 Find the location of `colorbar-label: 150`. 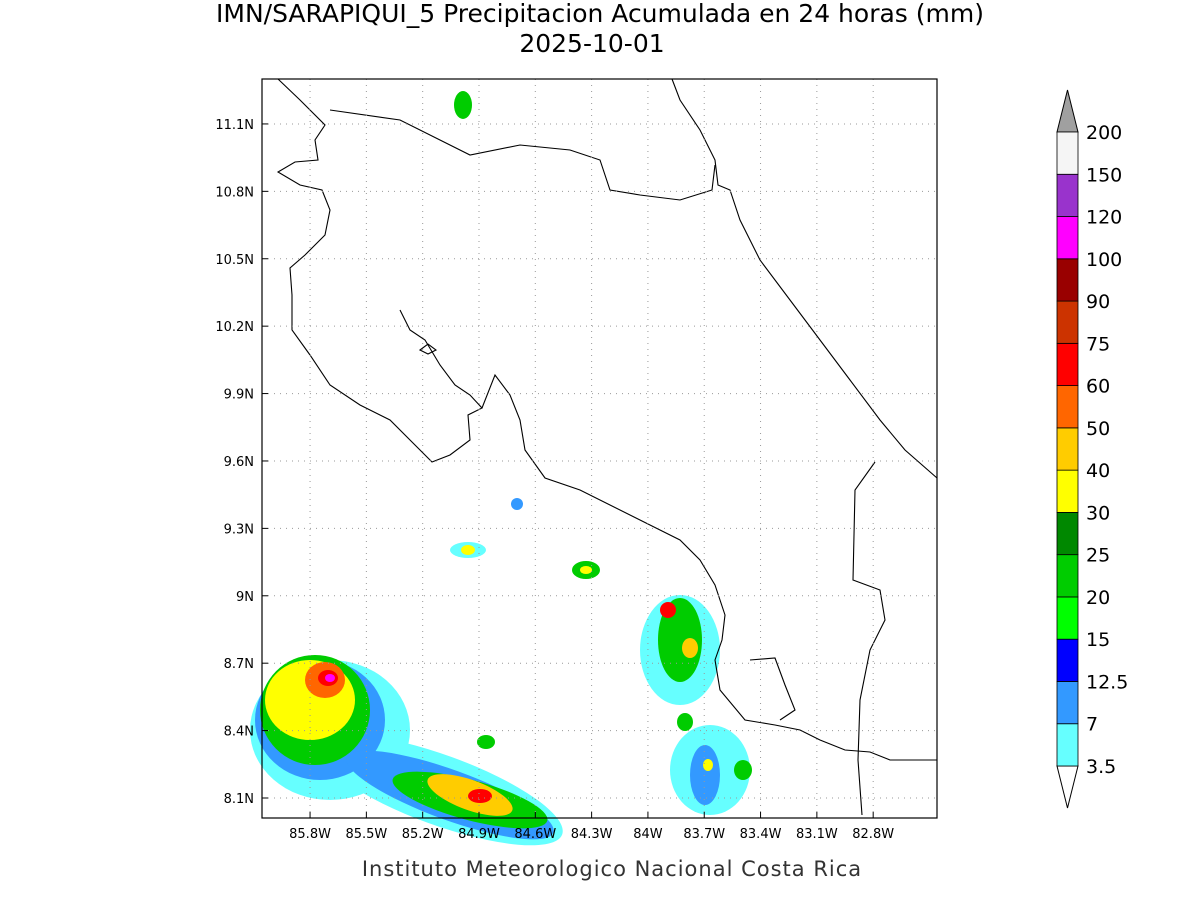

colorbar-label: 150 is located at coordinates (1104, 175).